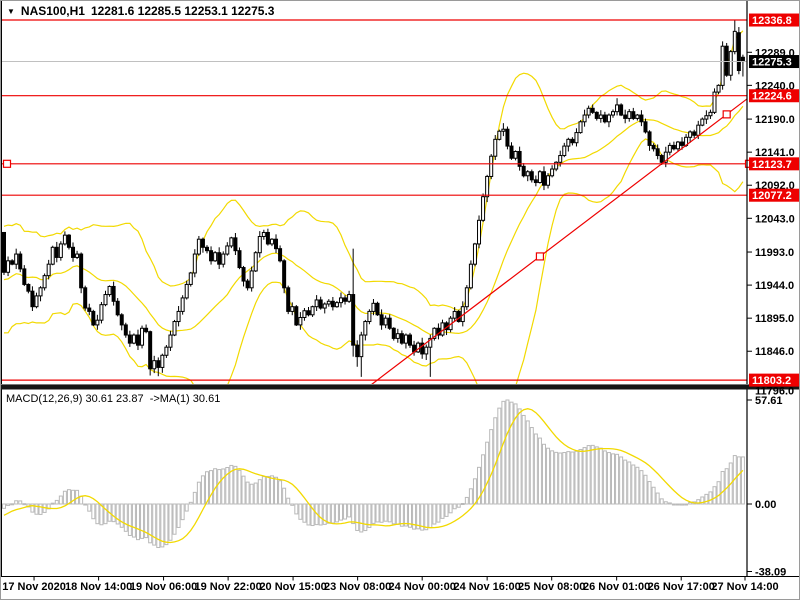 The height and width of the screenshot is (600, 800). I want to click on symbol-period-label: NAS100,H1, so click(52, 11).